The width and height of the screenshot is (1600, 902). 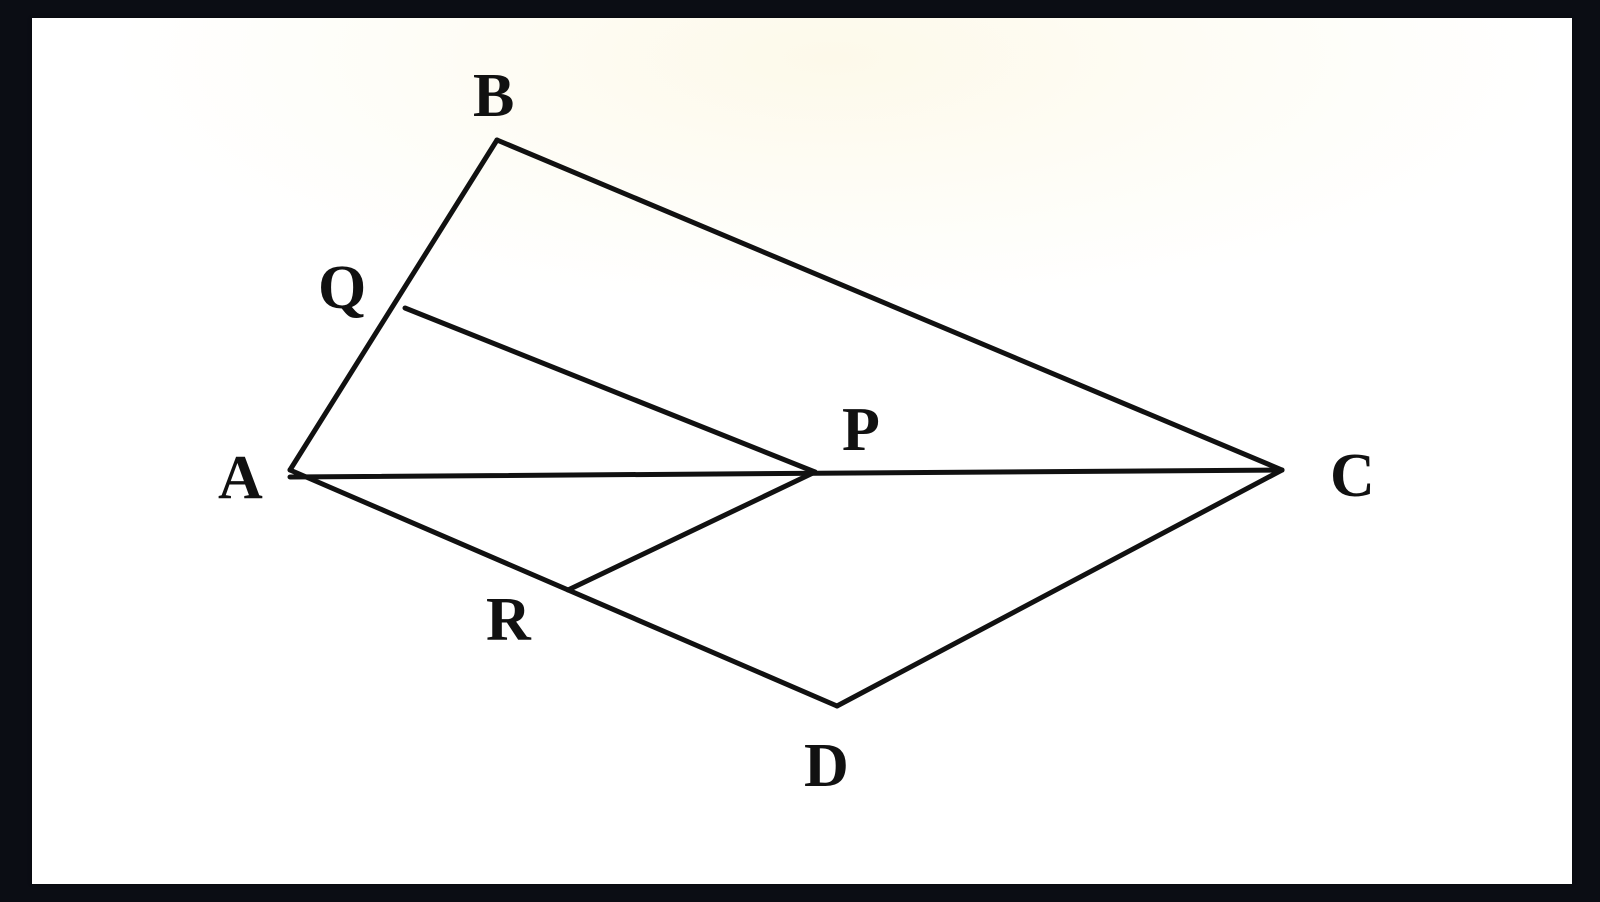 What do you see at coordinates (240, 478) in the screenshot?
I see `vertex-label-a: A` at bounding box center [240, 478].